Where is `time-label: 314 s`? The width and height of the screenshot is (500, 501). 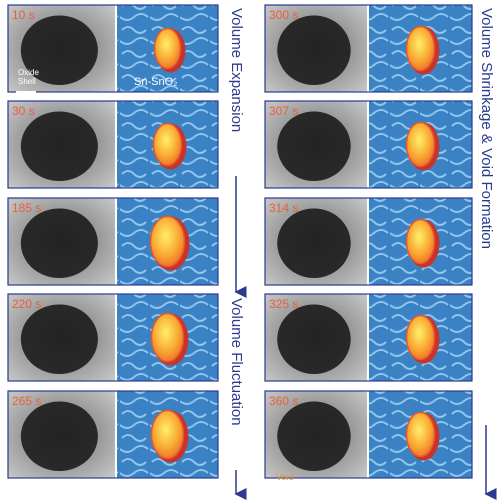
time-label: 314 s is located at coordinates (284, 208).